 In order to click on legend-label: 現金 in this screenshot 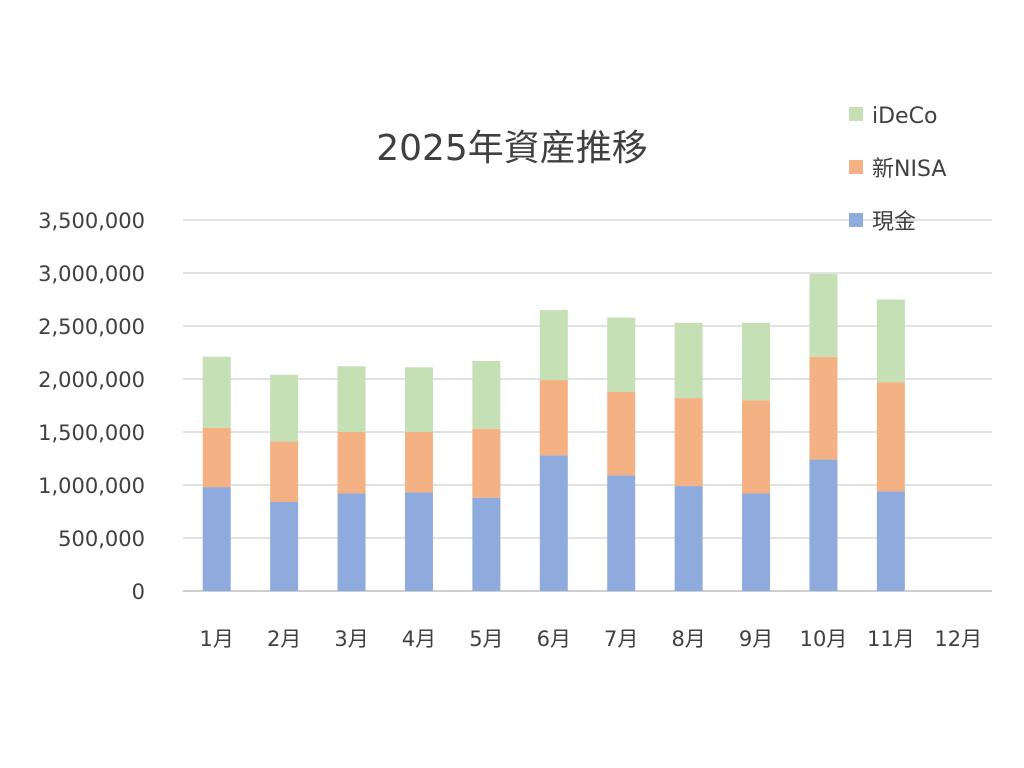, I will do `click(894, 222)`.